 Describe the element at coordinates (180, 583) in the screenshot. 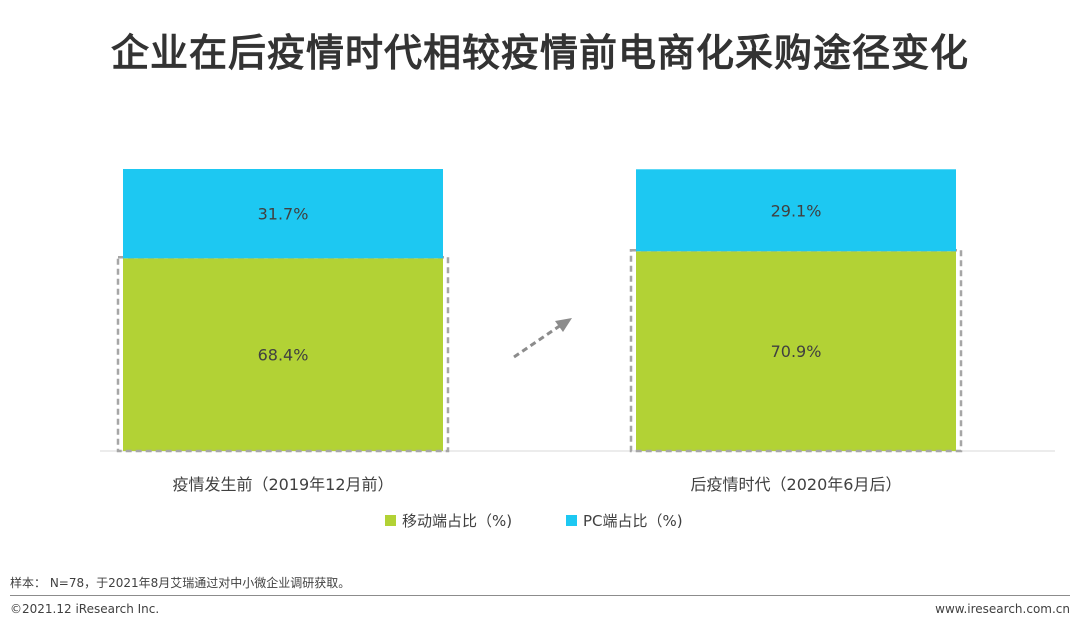

I see `sample-note: 样本： N=78，于2021年8月艾瑞通过对中小微企业调研获取。` at that location.